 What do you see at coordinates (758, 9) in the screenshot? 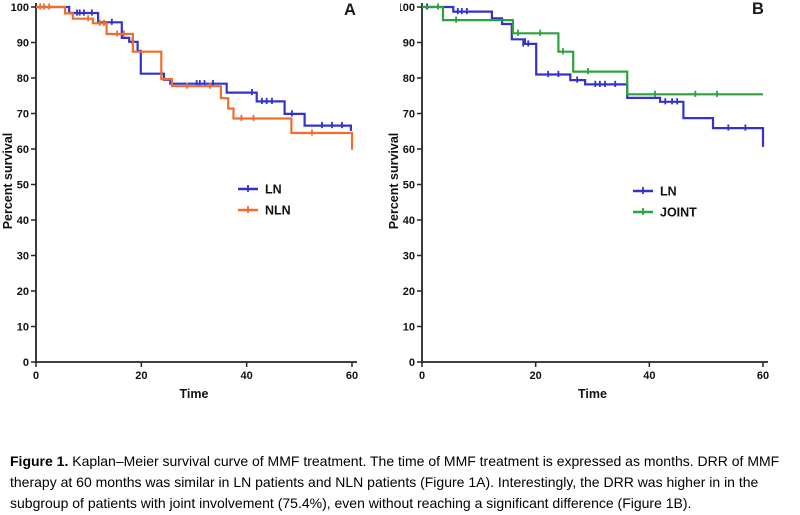
I see `panel-letter-b: B` at bounding box center [758, 9].